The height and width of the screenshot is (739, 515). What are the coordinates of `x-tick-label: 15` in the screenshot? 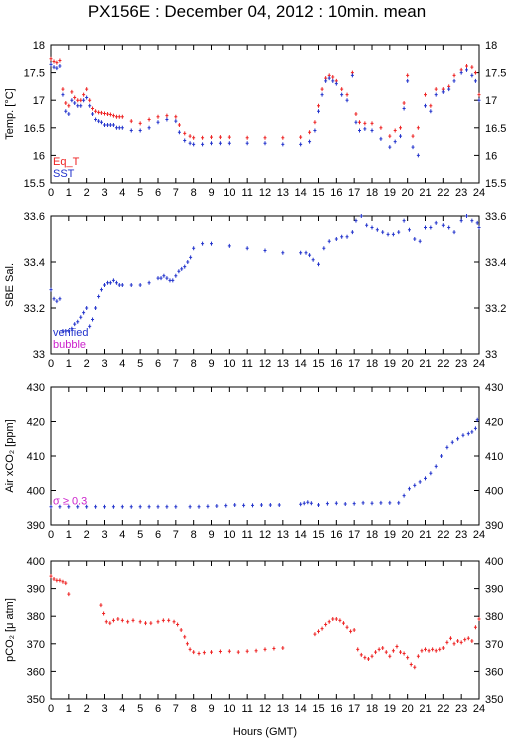 It's located at (318, 535).